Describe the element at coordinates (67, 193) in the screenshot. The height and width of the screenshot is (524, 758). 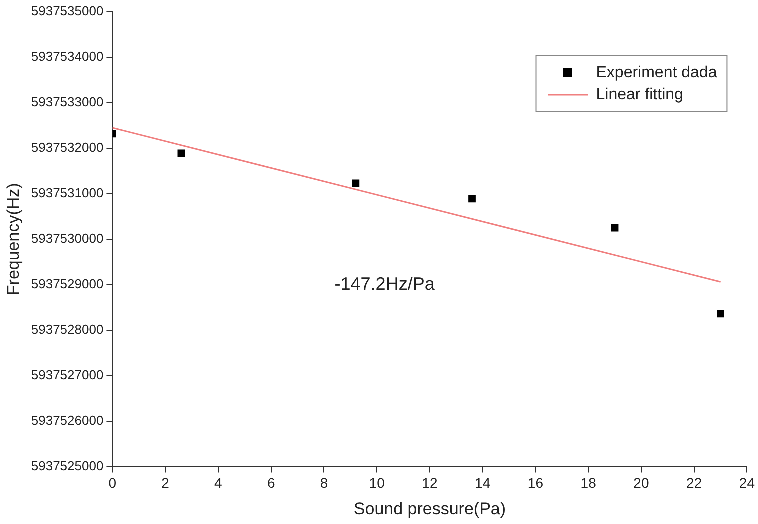
I see `y-tick-label: 5937531000` at that location.